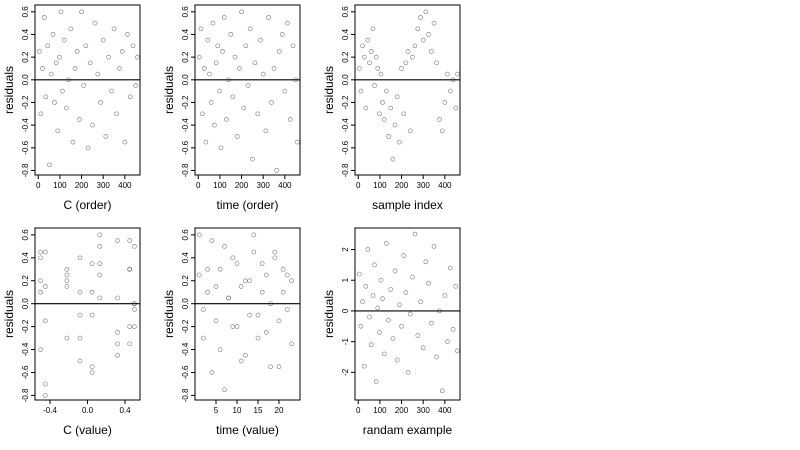 The width and height of the screenshot is (800, 450). What do you see at coordinates (88, 410) in the screenshot?
I see `x-tick-label: 0.0` at bounding box center [88, 410].